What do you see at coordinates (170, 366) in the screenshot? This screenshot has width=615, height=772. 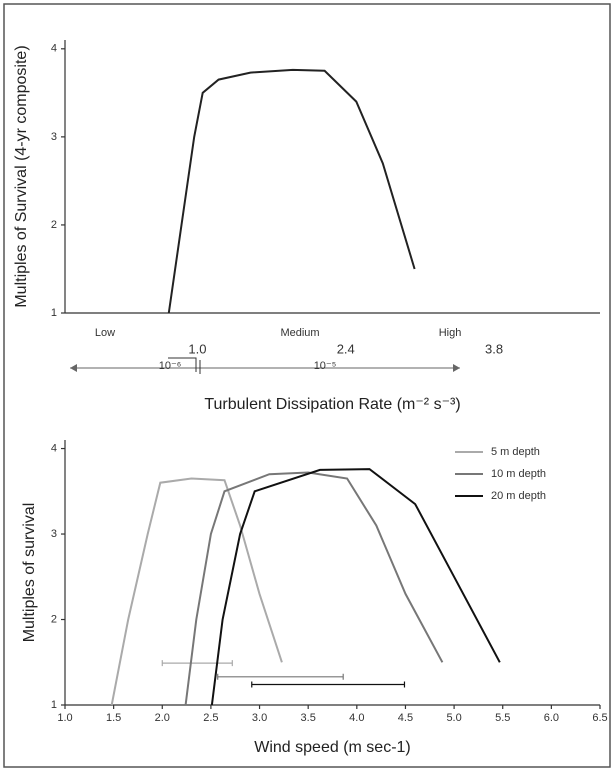 I see `annotation: 10⁻⁶` at bounding box center [170, 366].